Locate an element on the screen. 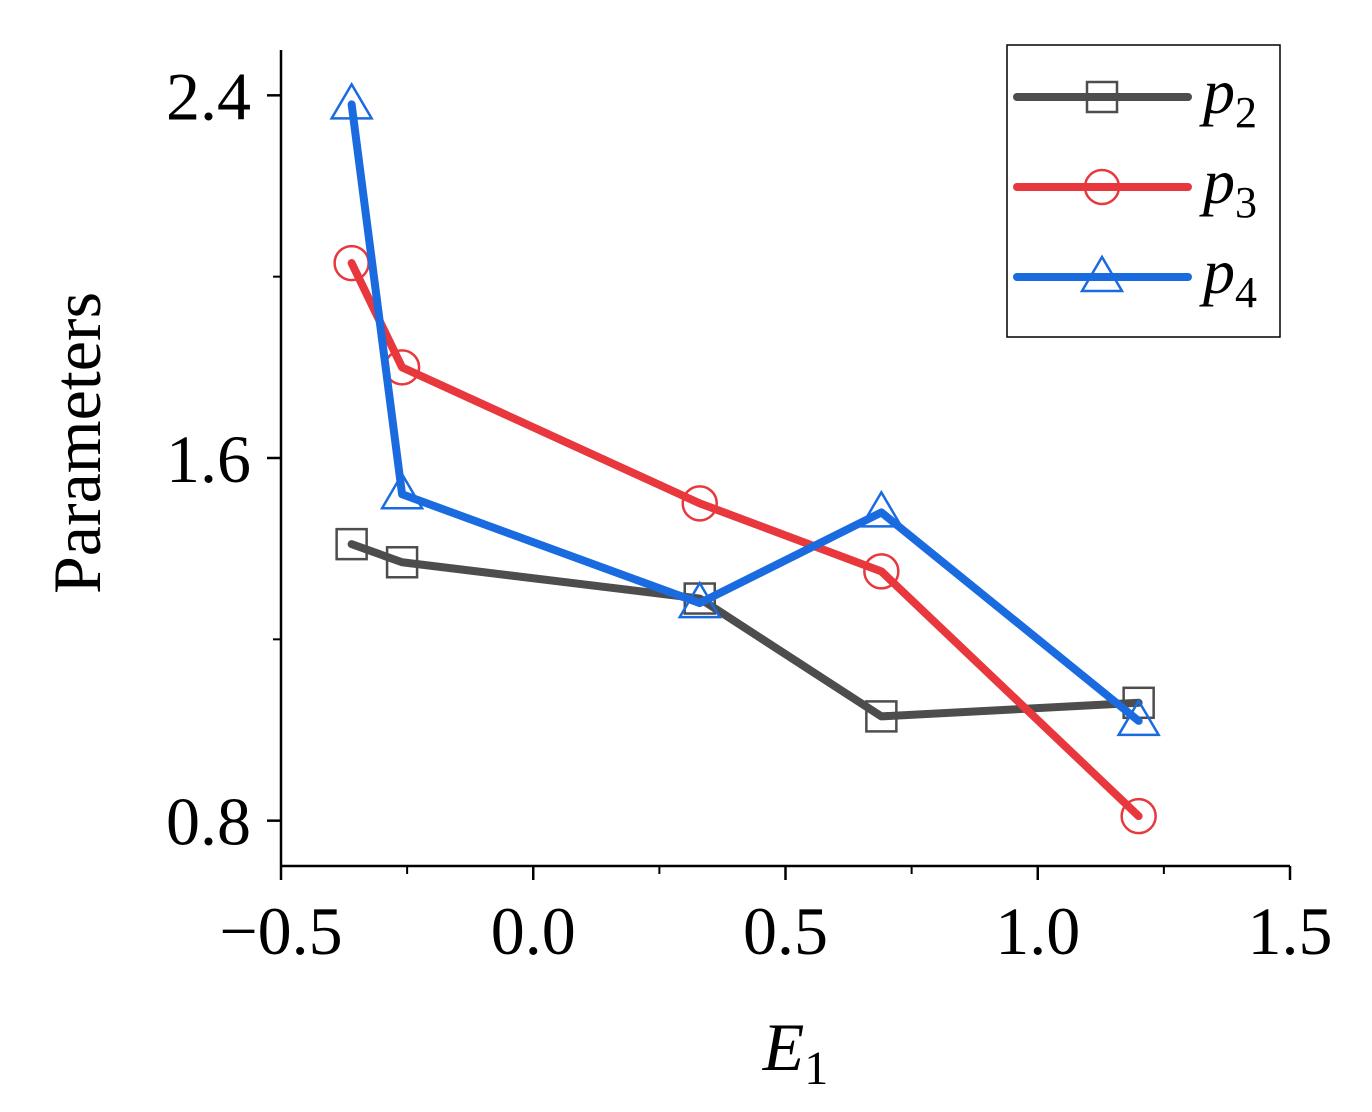 The width and height of the screenshot is (1372, 1112). x-tick-label: 0.0 is located at coordinates (533, 931).